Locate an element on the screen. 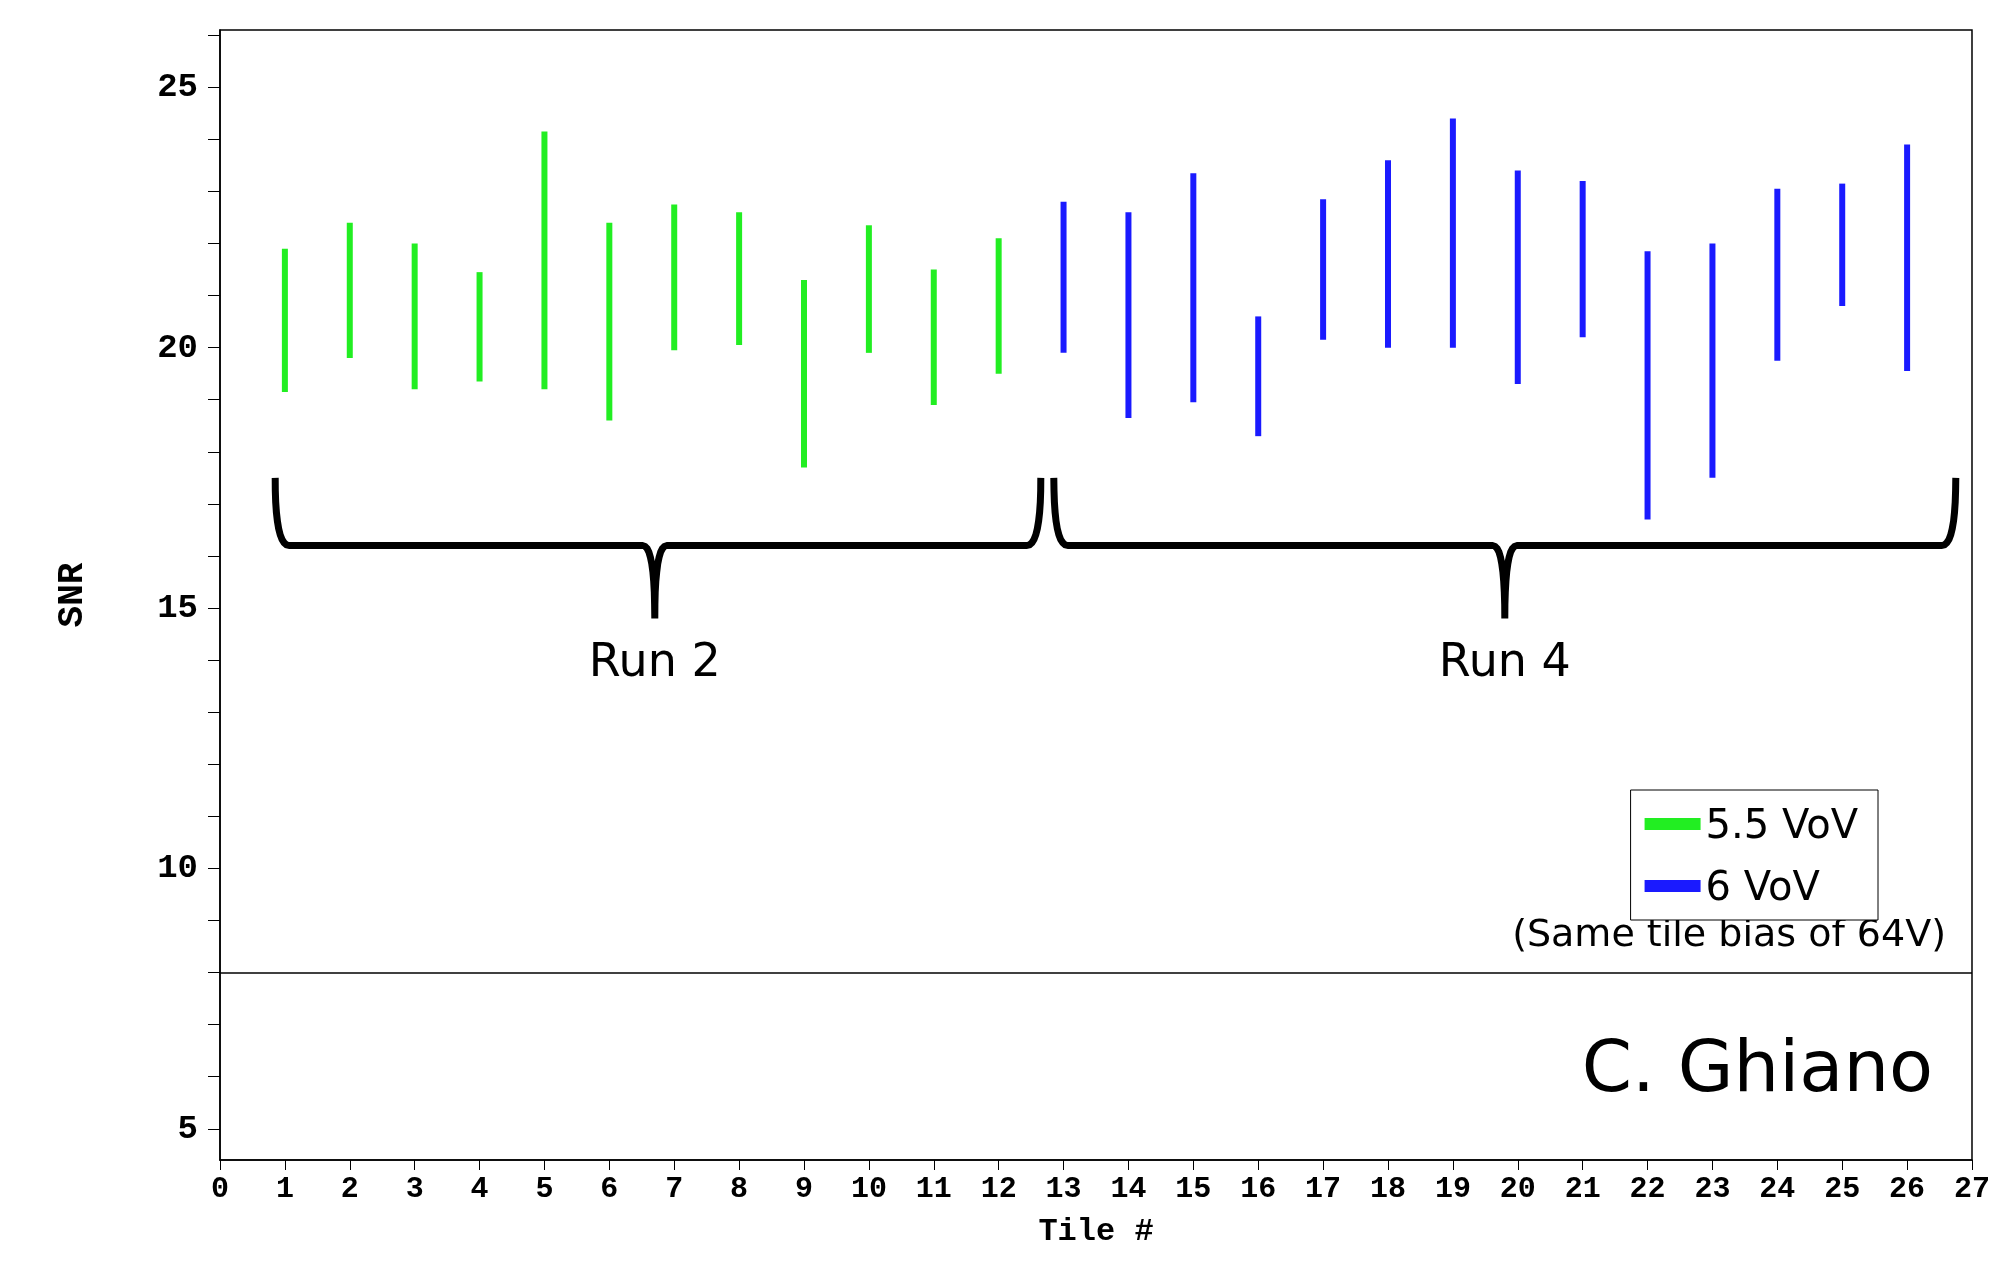 The image size is (2001, 1263). annotation: Run 2 is located at coordinates (654, 660).